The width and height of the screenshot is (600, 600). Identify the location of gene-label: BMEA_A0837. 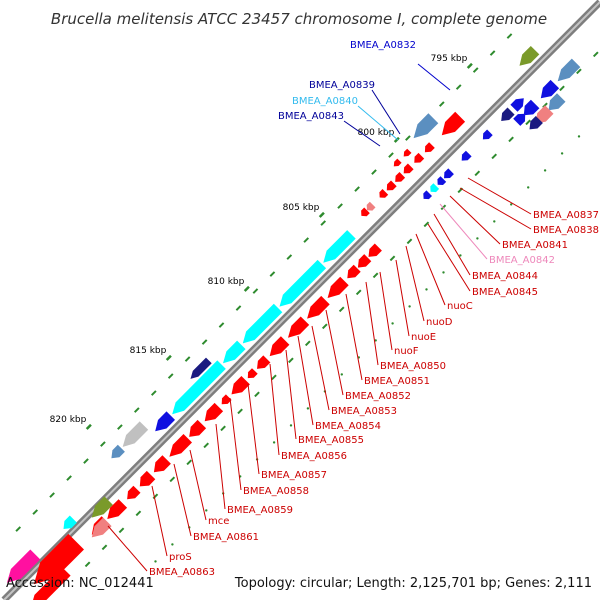
(566, 215).